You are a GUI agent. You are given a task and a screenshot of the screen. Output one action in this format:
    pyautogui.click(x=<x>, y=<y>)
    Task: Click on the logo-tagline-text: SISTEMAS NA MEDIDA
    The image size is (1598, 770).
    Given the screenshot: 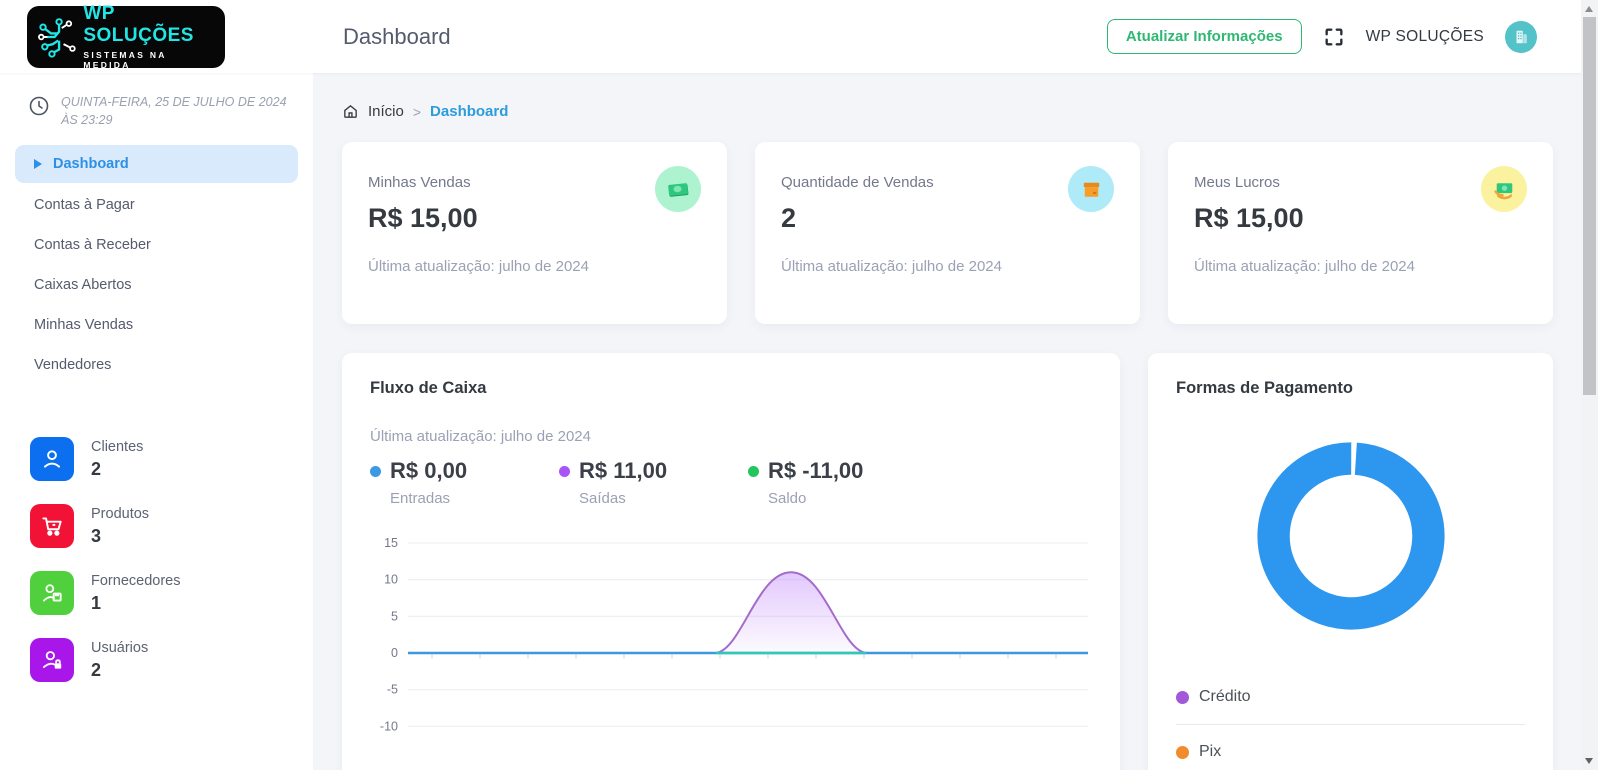 What is the action you would take?
    pyautogui.click(x=125, y=60)
    